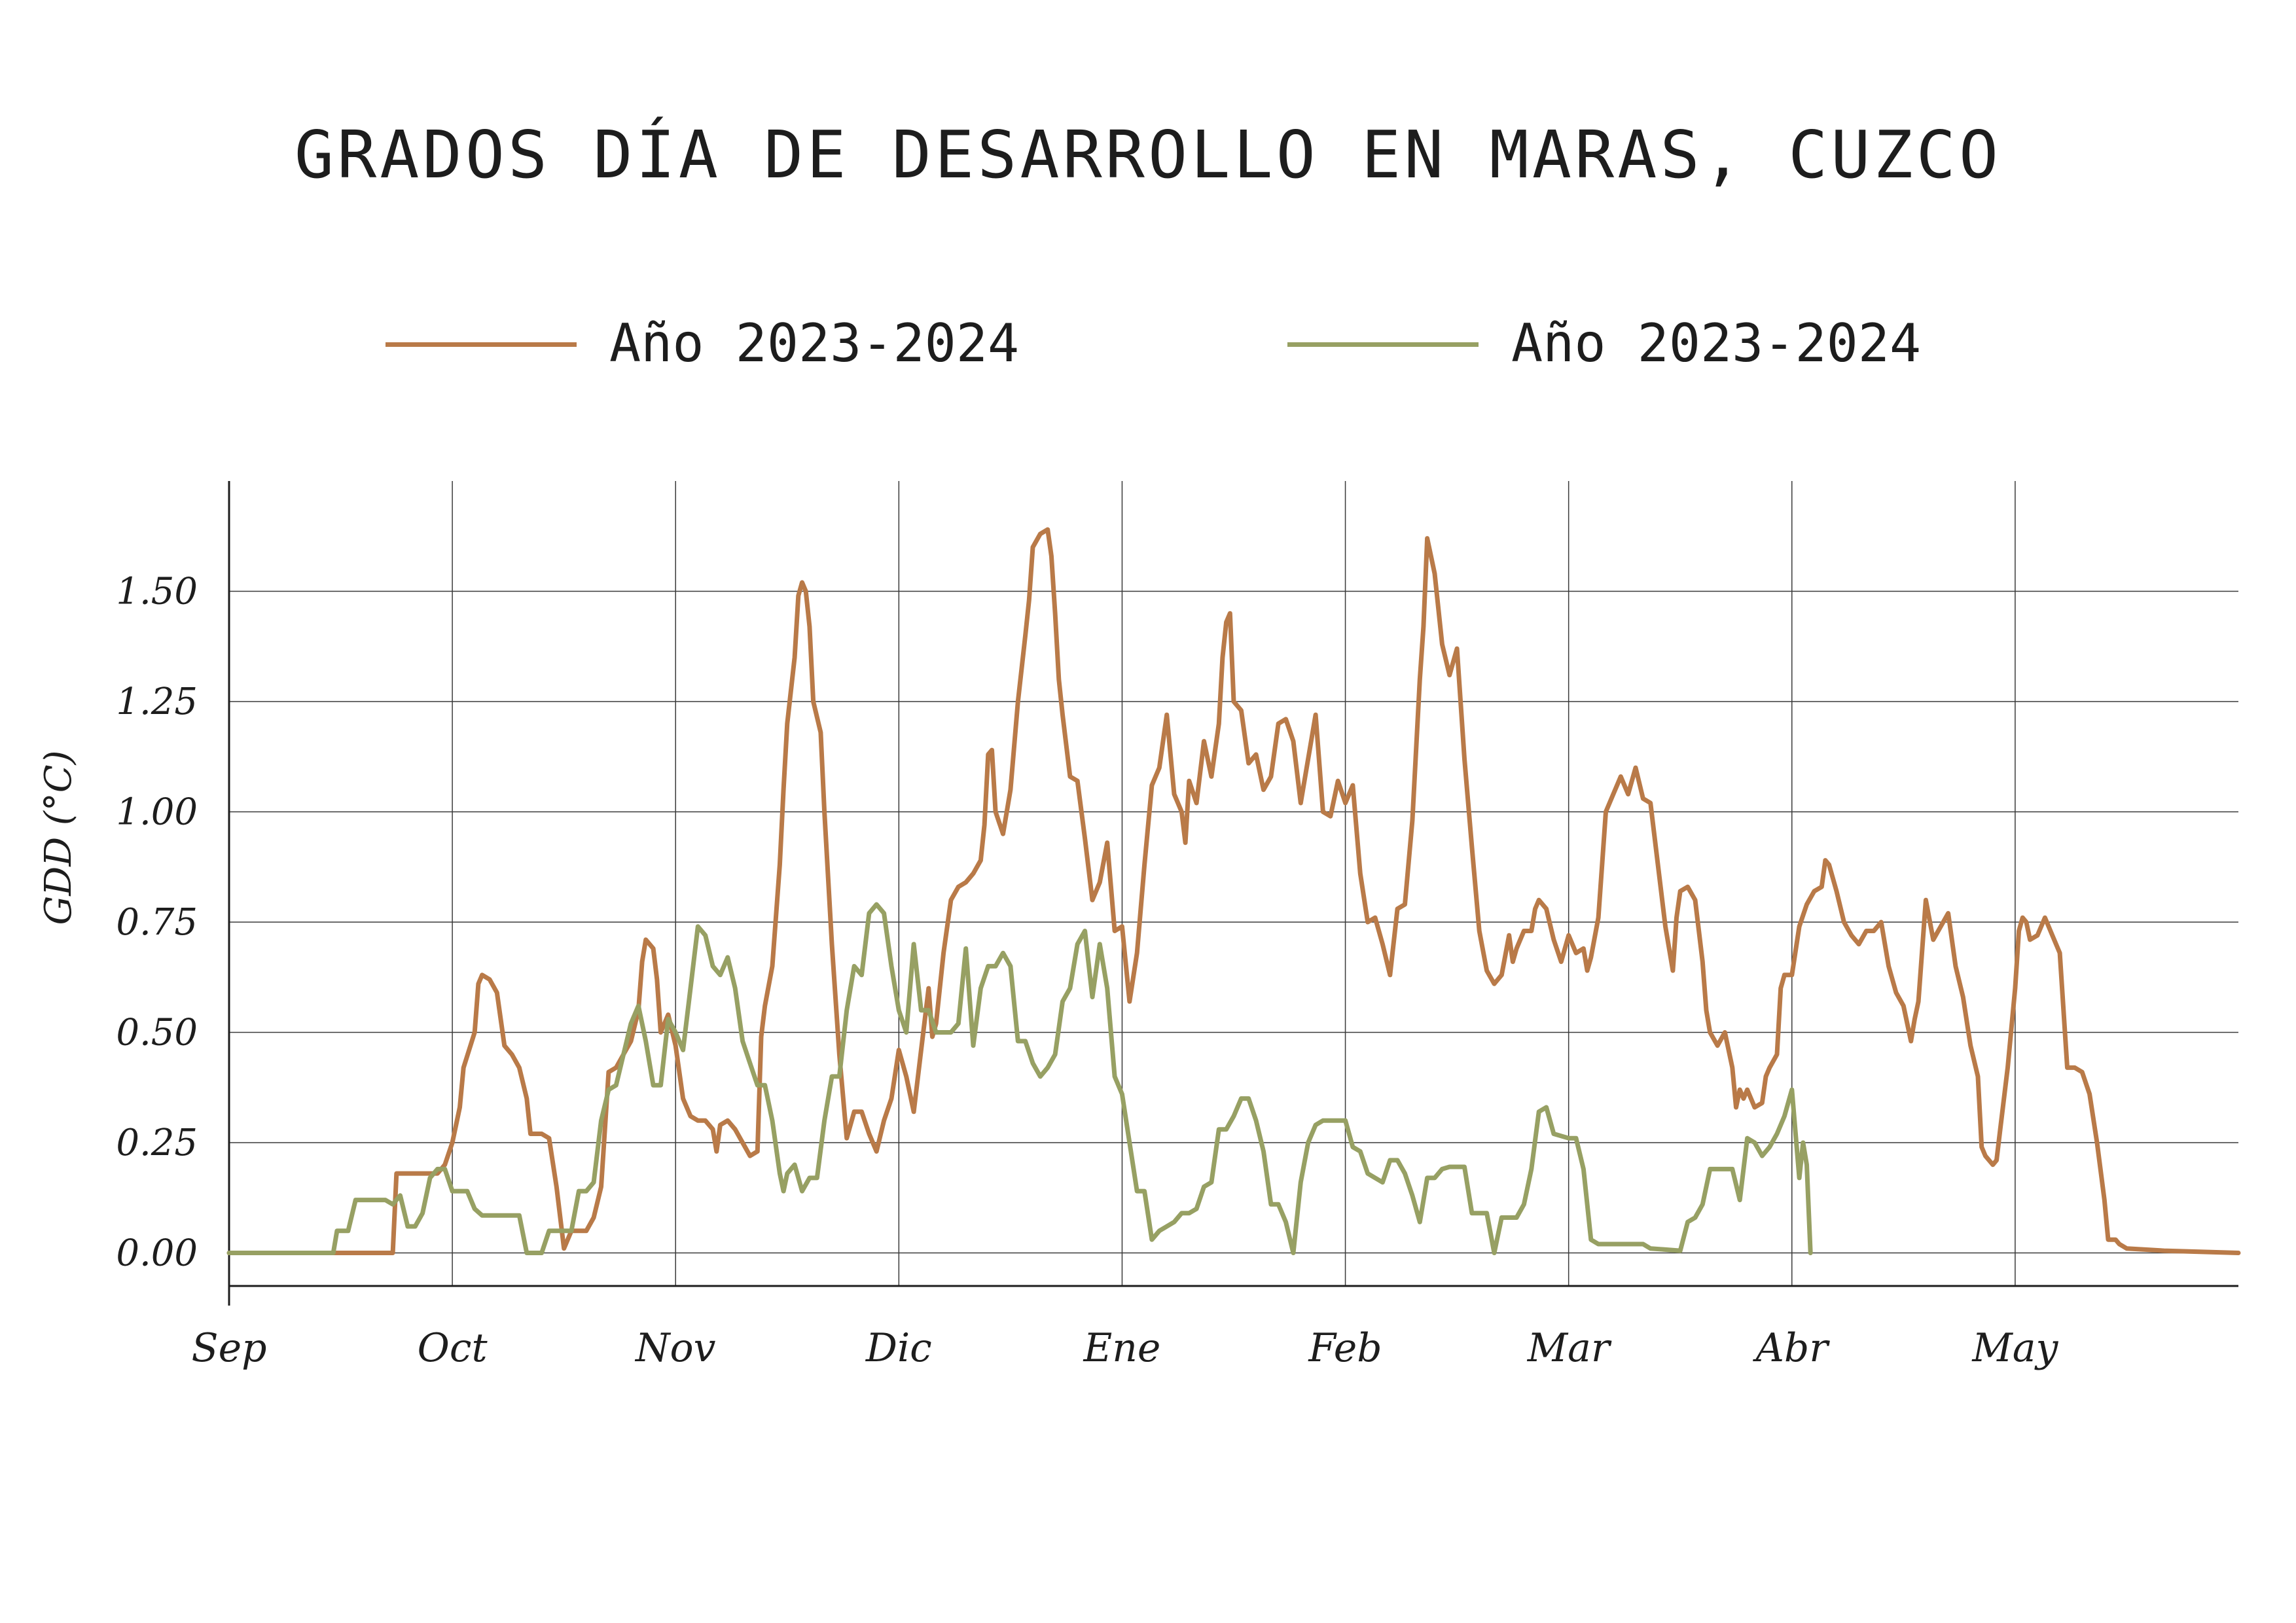  What do you see at coordinates (157, 922) in the screenshot?
I see `y-tick-label: 0.75` at bounding box center [157, 922].